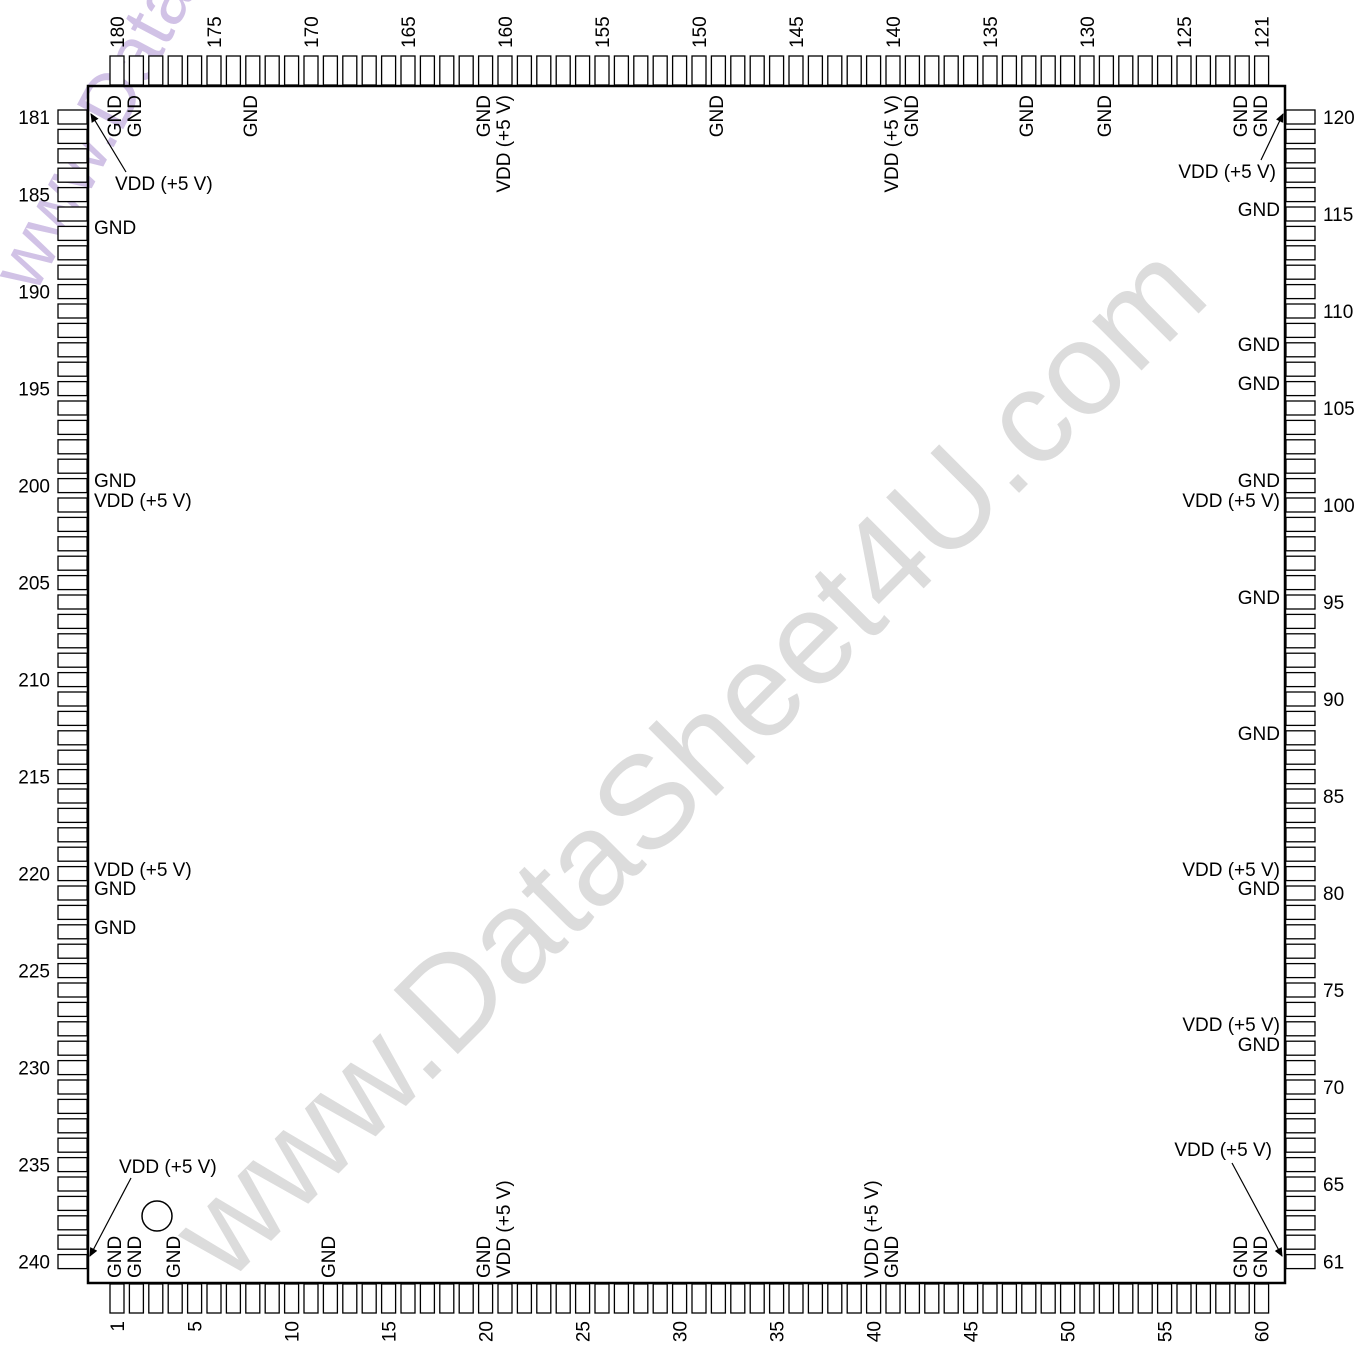 Image resolution: width=1366 pixels, height=1347 pixels. What do you see at coordinates (34, 972) in the screenshot?
I see `pin-number-225: 225` at bounding box center [34, 972].